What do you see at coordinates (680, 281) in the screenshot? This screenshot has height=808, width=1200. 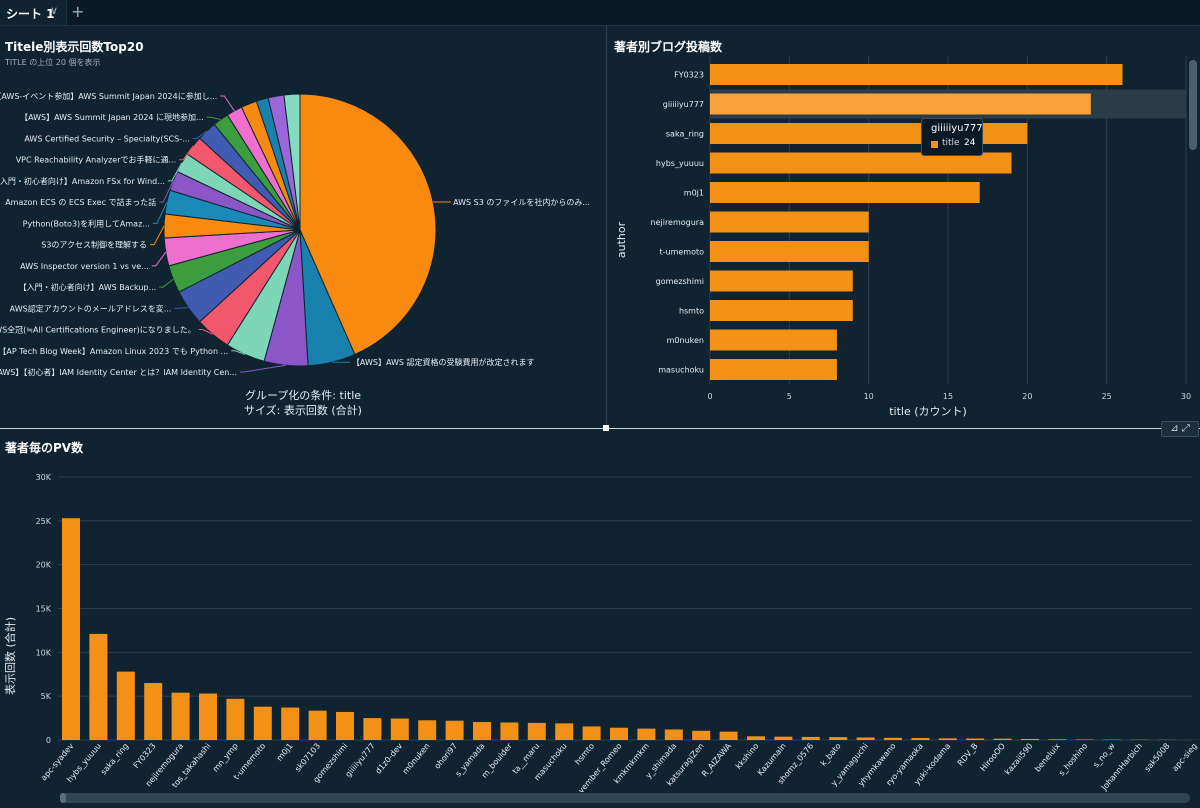 I see `y-tick-label: gomezshimi` at bounding box center [680, 281].